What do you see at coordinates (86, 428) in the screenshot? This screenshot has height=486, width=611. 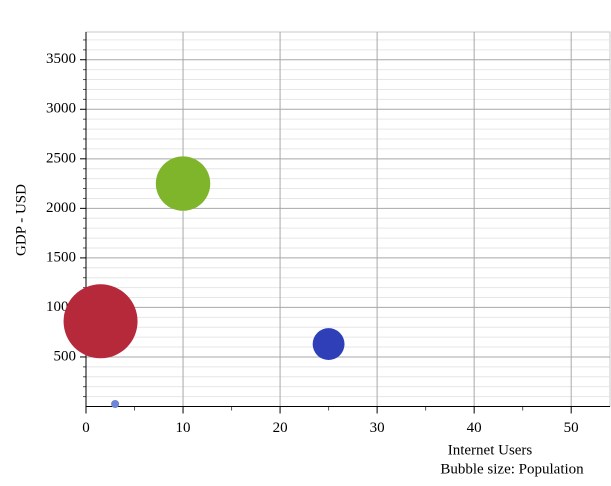 I see `x-tick-label: 0` at bounding box center [86, 428].